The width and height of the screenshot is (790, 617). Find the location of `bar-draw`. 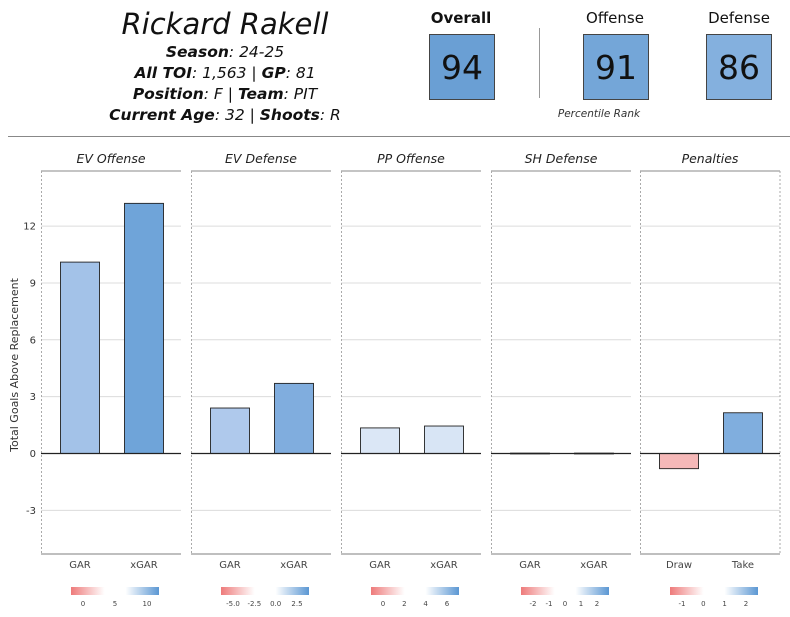

bar-draw is located at coordinates (679, 461).